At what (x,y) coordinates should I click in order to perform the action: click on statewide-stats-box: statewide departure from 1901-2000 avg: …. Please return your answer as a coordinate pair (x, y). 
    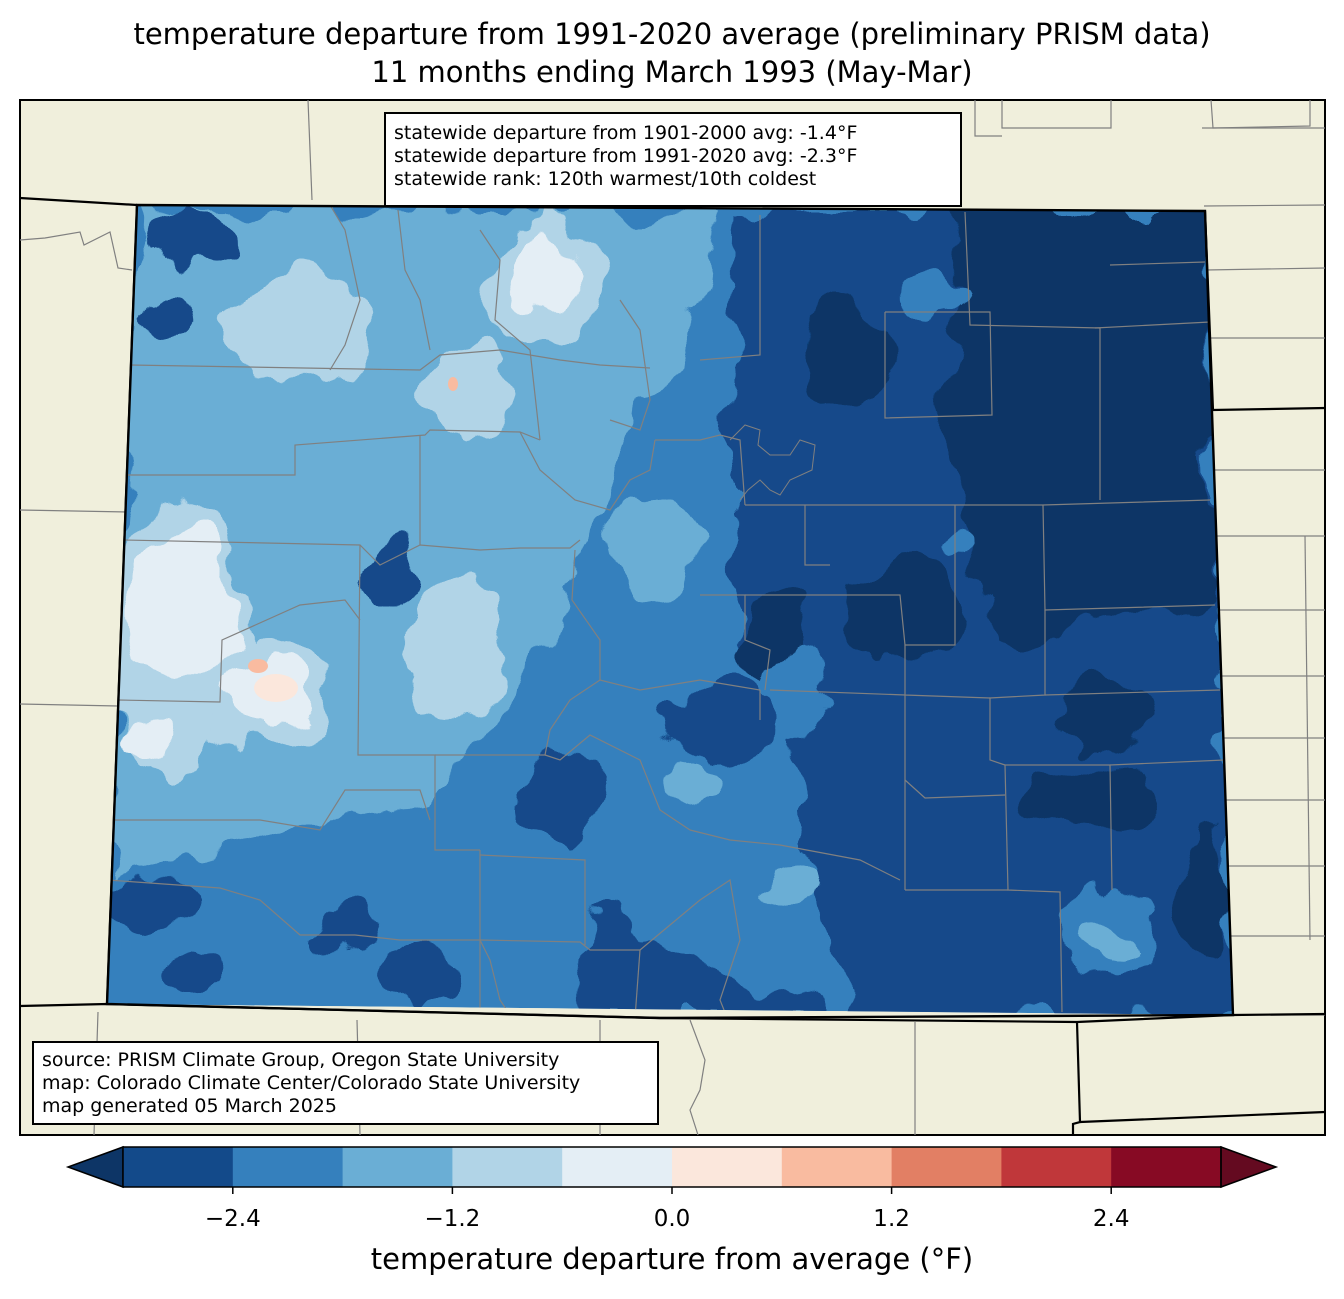
    Looking at the image, I should click on (673, 159).